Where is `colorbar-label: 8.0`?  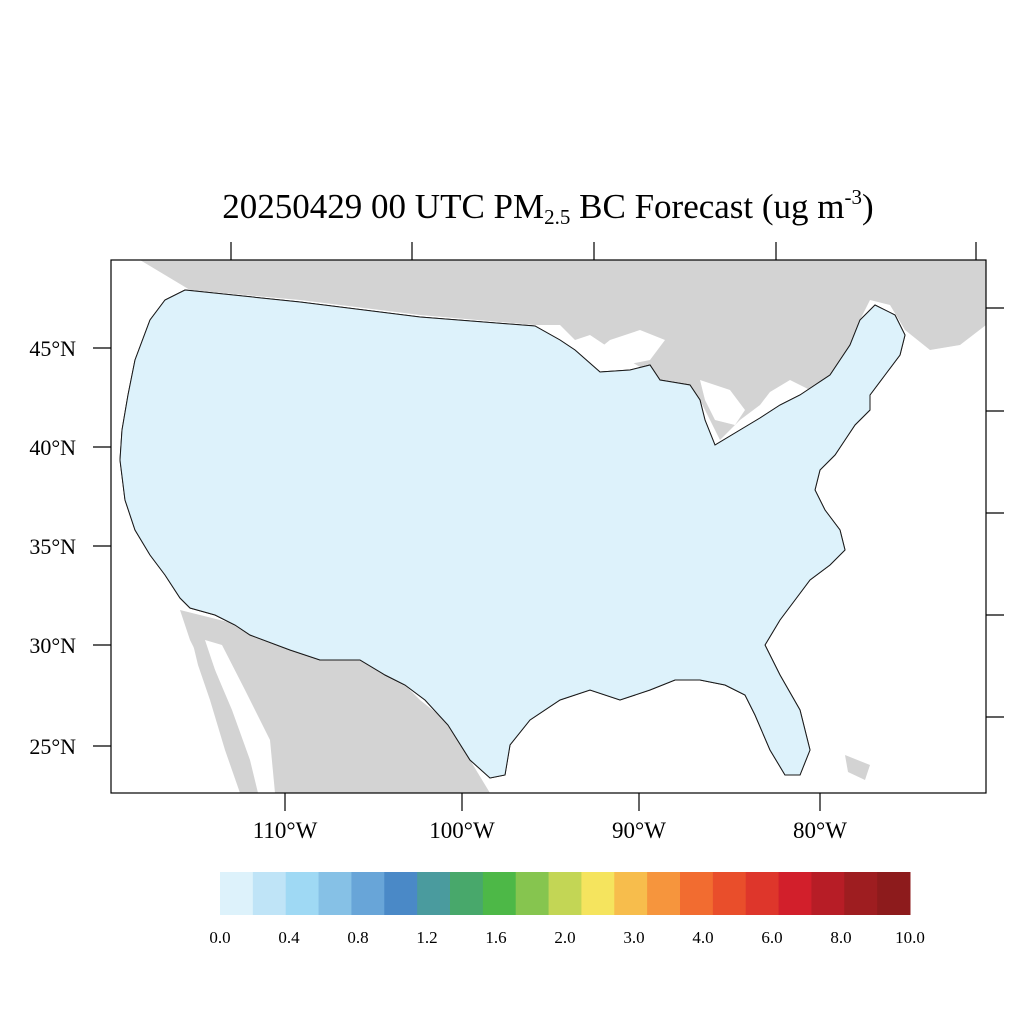
colorbar-label: 8.0 is located at coordinates (840, 937).